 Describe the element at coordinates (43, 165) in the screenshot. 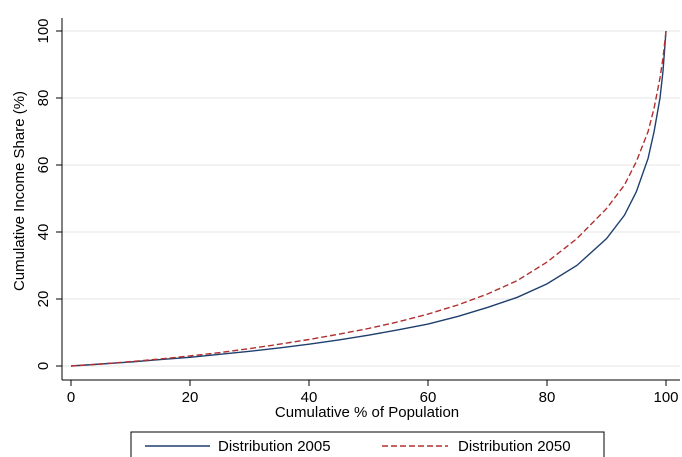

I see `y-tick-label-60: 60` at that location.